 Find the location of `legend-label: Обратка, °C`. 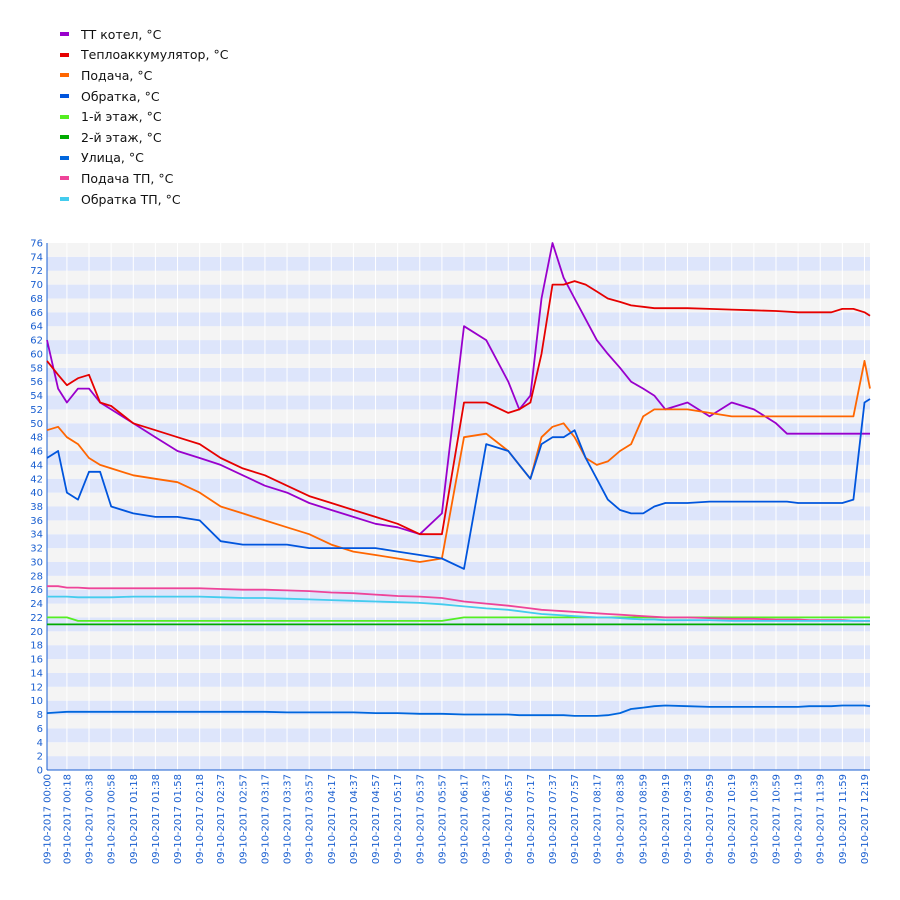

legend-label: Обратка, °C is located at coordinates (120, 96).